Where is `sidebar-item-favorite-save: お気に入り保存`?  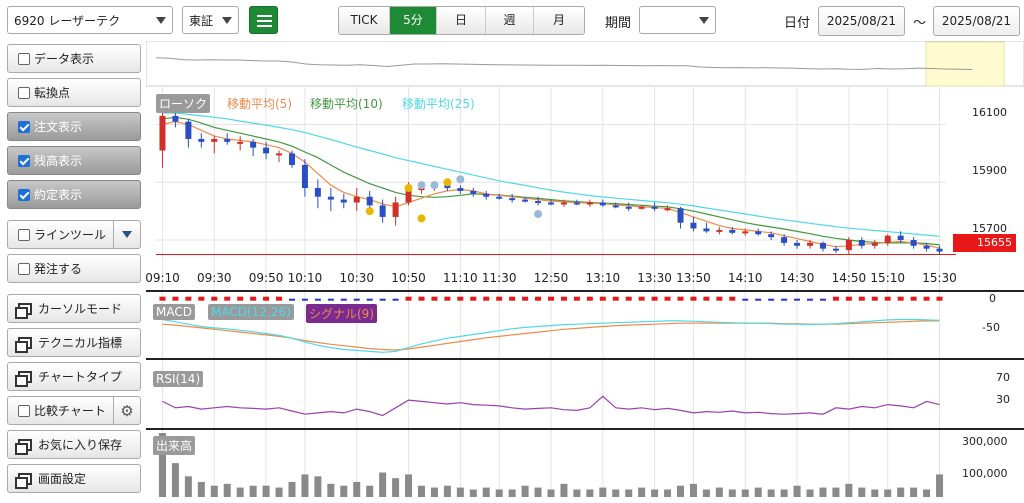
sidebar-item-favorite-save: お気に入り保存 is located at coordinates (74, 444).